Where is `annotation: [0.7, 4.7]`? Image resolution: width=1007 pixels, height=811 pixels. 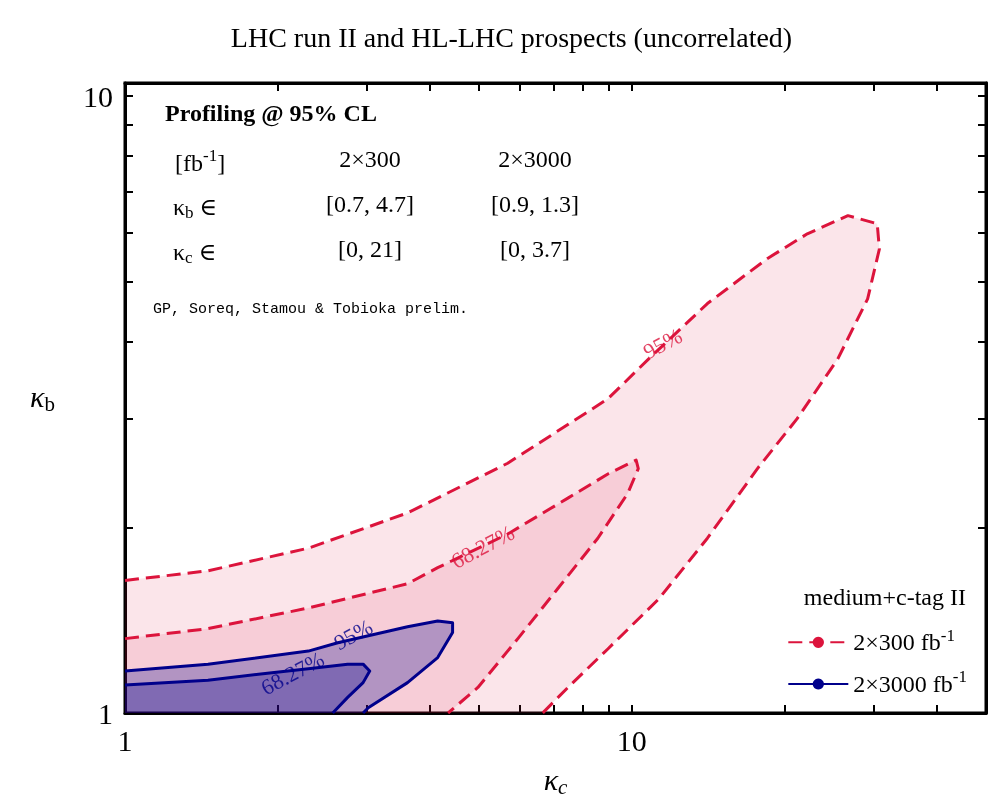
annotation: [0.7, 4.7] is located at coordinates (370, 204).